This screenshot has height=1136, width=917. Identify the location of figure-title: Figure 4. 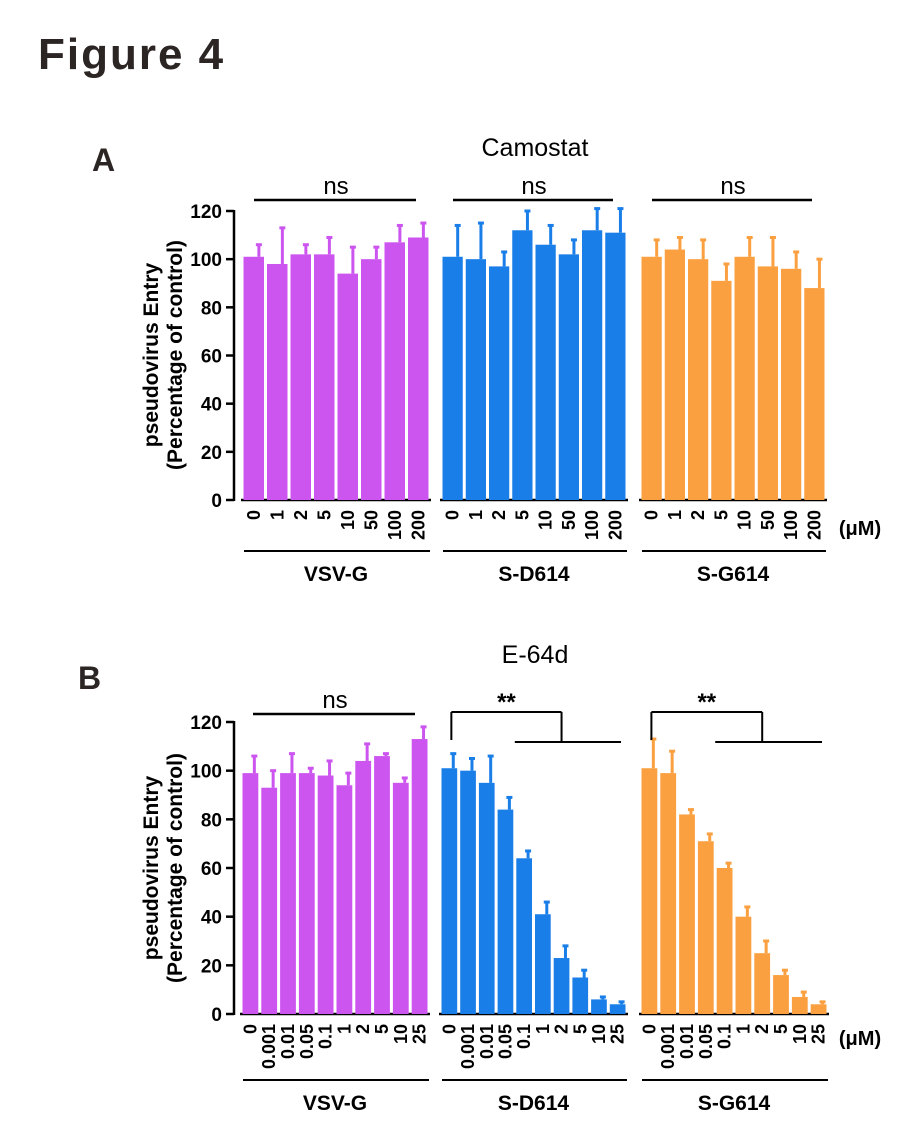
(132, 54).